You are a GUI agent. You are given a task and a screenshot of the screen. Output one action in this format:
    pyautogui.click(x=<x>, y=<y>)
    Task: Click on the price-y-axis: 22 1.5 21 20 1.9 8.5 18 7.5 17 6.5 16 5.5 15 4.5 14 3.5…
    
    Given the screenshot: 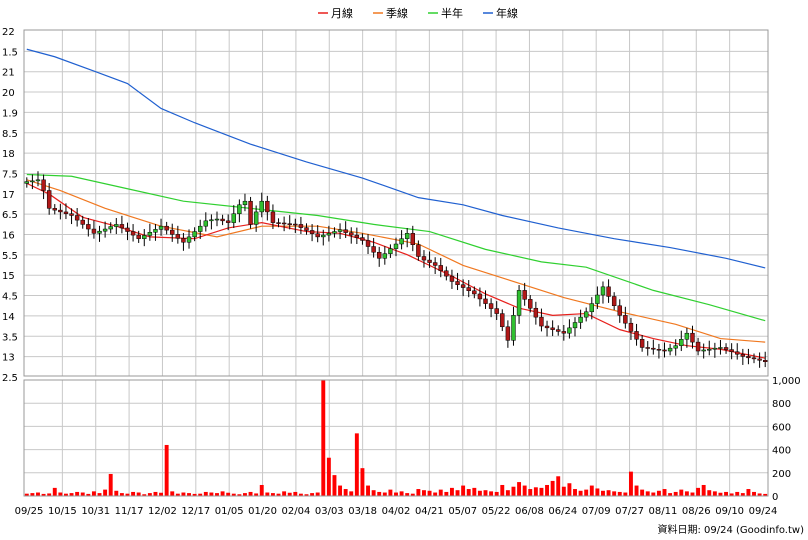 What is the action you would take?
    pyautogui.click(x=10, y=205)
    